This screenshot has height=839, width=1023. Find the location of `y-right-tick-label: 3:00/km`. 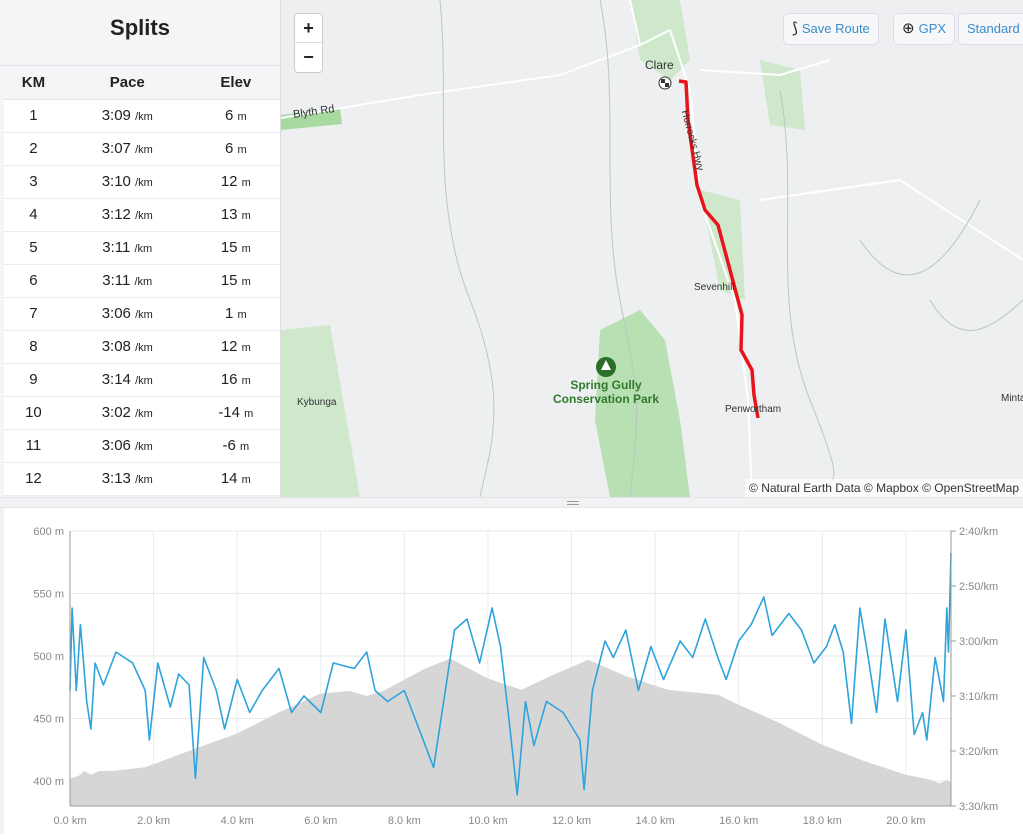

y-right-tick-label: 3:00/km is located at coordinates (978, 642).